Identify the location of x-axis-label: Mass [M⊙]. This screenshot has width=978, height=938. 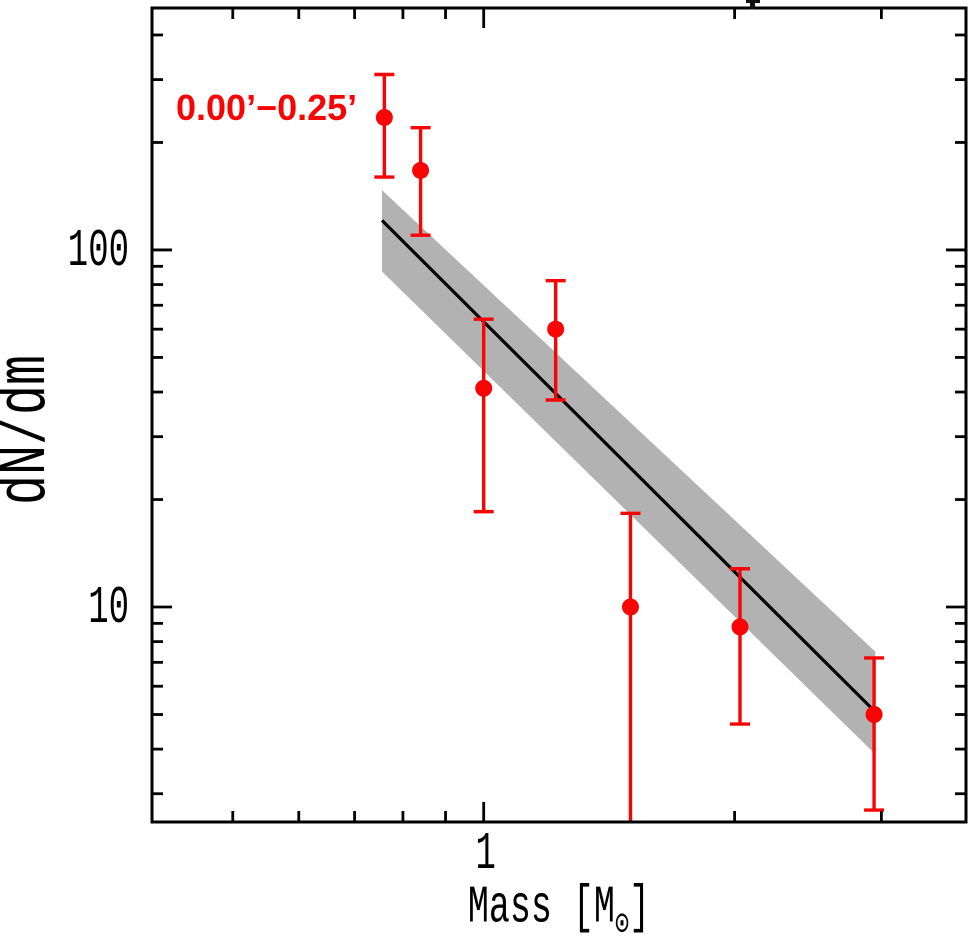
(559, 909).